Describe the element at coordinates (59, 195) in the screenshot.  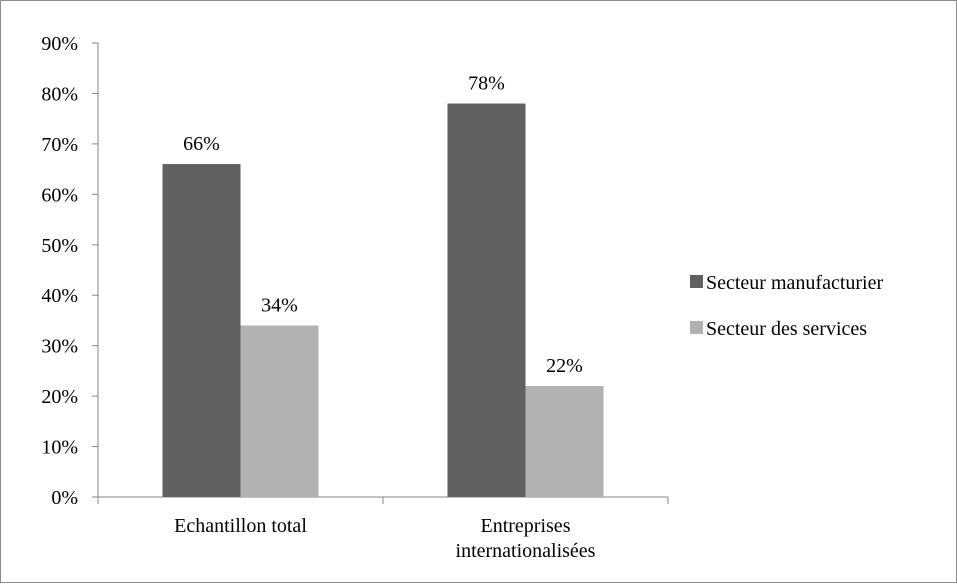
I see `y-tick-label: 60%` at that location.